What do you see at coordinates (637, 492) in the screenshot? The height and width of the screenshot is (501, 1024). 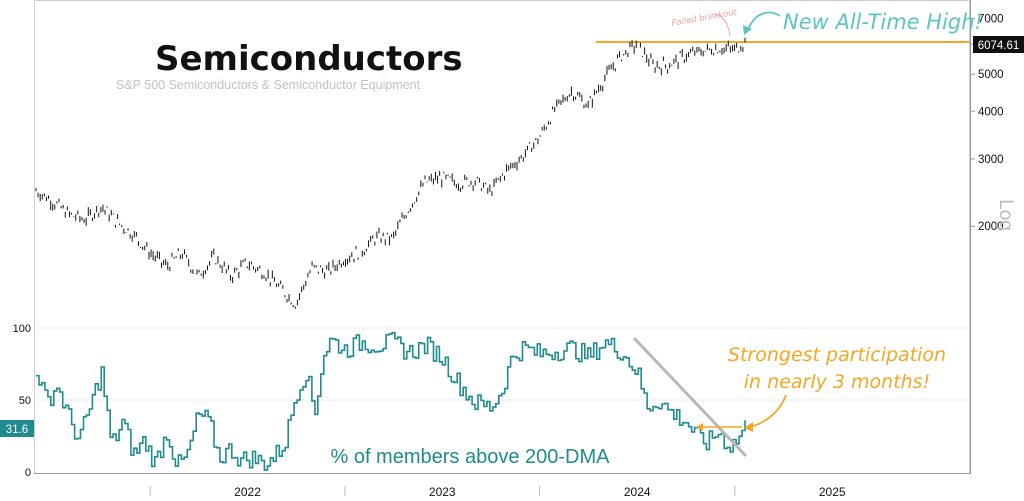 I see `x-tick-label: 2024` at bounding box center [637, 492].